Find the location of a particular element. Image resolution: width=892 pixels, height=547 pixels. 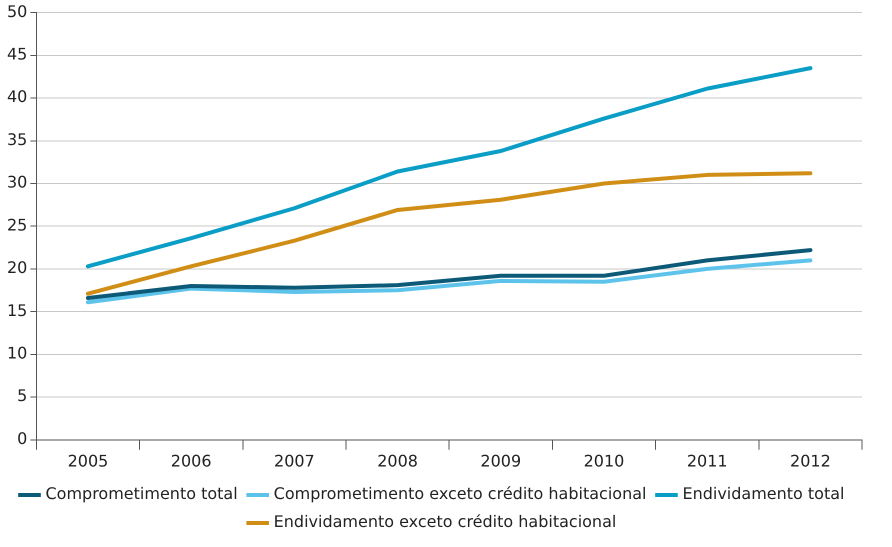

y-tick-label: 15 is located at coordinates (17, 310).